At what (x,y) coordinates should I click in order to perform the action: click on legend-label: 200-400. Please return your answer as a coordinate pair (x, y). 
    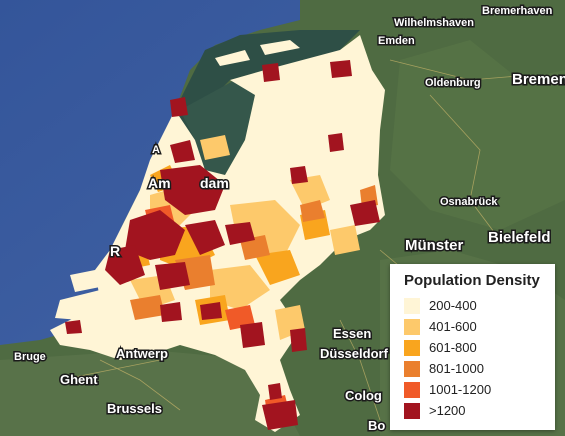
    Looking at the image, I should click on (453, 305).